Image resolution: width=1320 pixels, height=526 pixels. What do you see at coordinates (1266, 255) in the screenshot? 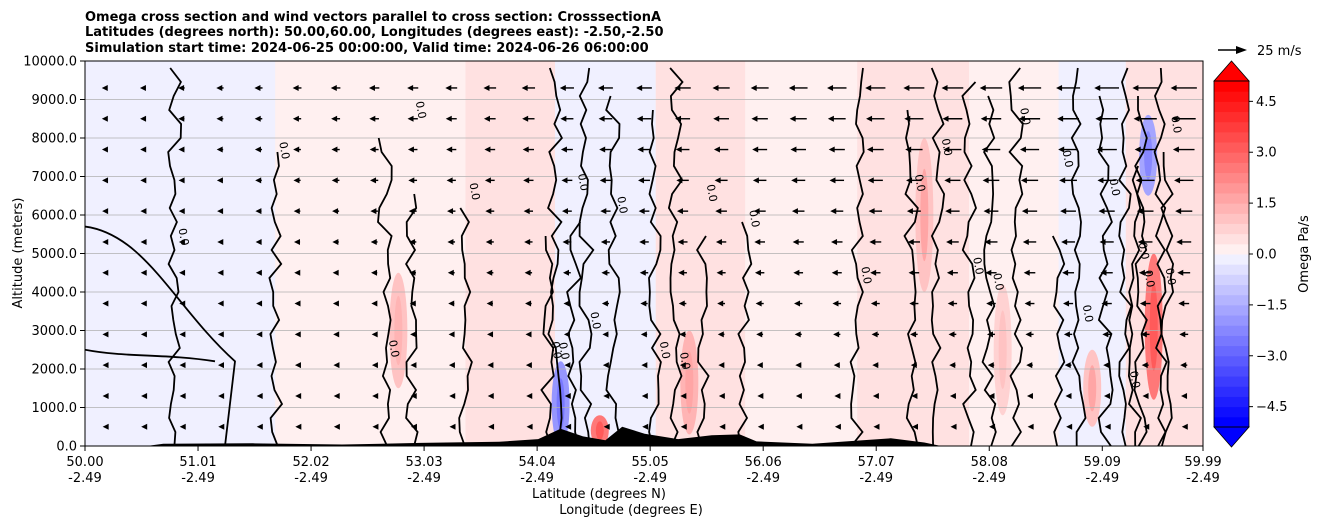
I see `colorbar-tick-label: 0.0` at bounding box center [1266, 255].